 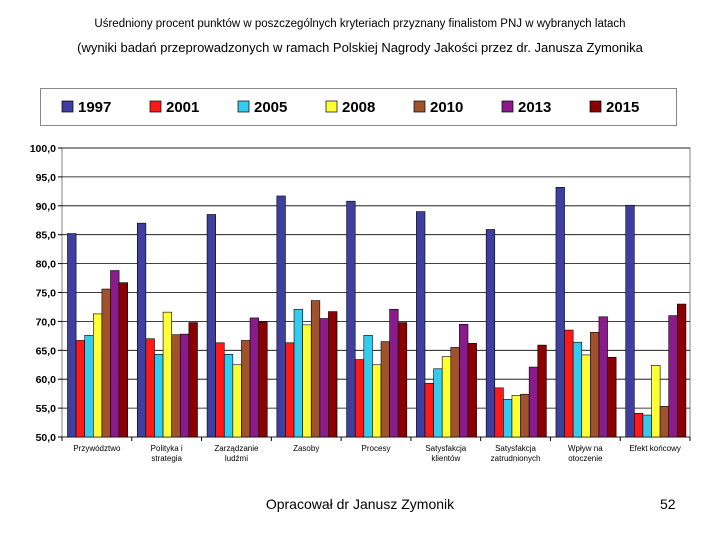 I want to click on legend-label-2010: 2010, so click(x=446, y=107).